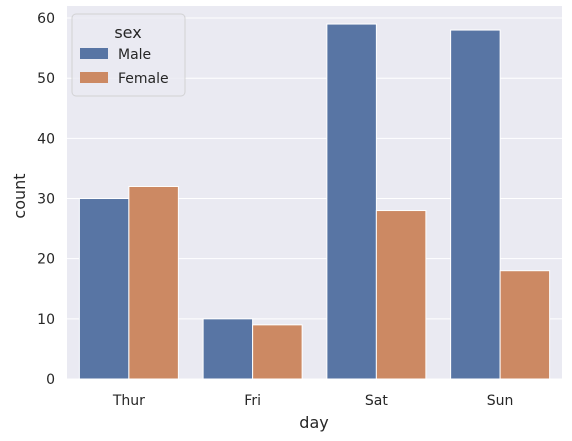  What do you see at coordinates (50, 380) in the screenshot?
I see `y-tick-label-0: 0` at bounding box center [50, 380].